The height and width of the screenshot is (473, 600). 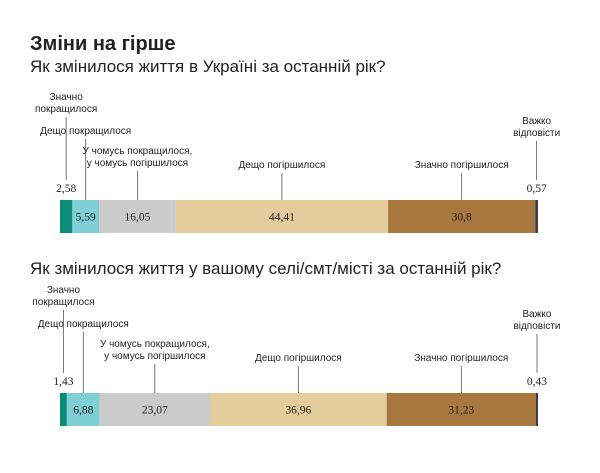 What do you see at coordinates (537, 382) in the screenshot?
I see `value-label: 0,43` at bounding box center [537, 382].